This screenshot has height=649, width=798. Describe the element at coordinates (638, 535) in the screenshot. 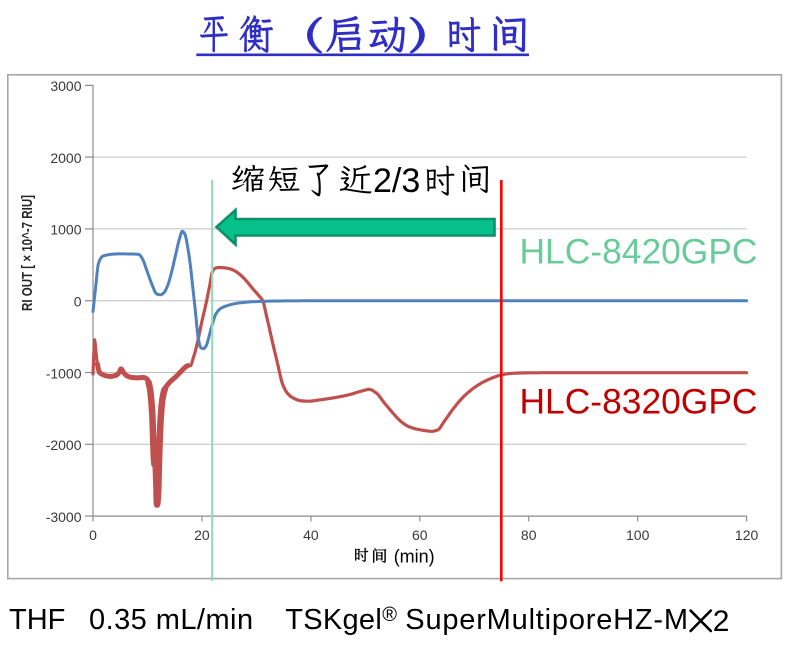

I see `svg-text: 100` at that location.